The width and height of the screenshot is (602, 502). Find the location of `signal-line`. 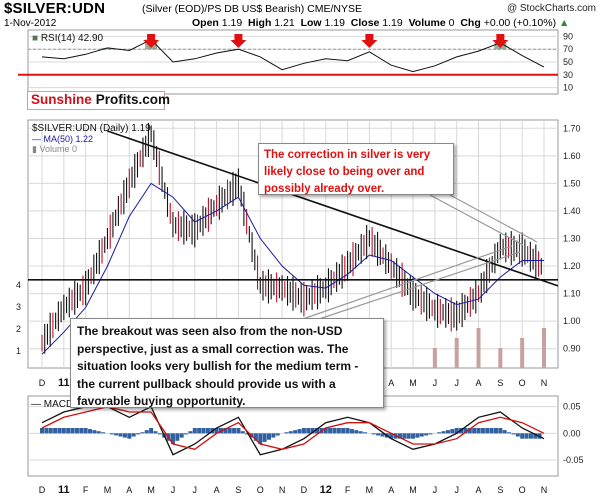

signal-line is located at coordinates (293, 428).